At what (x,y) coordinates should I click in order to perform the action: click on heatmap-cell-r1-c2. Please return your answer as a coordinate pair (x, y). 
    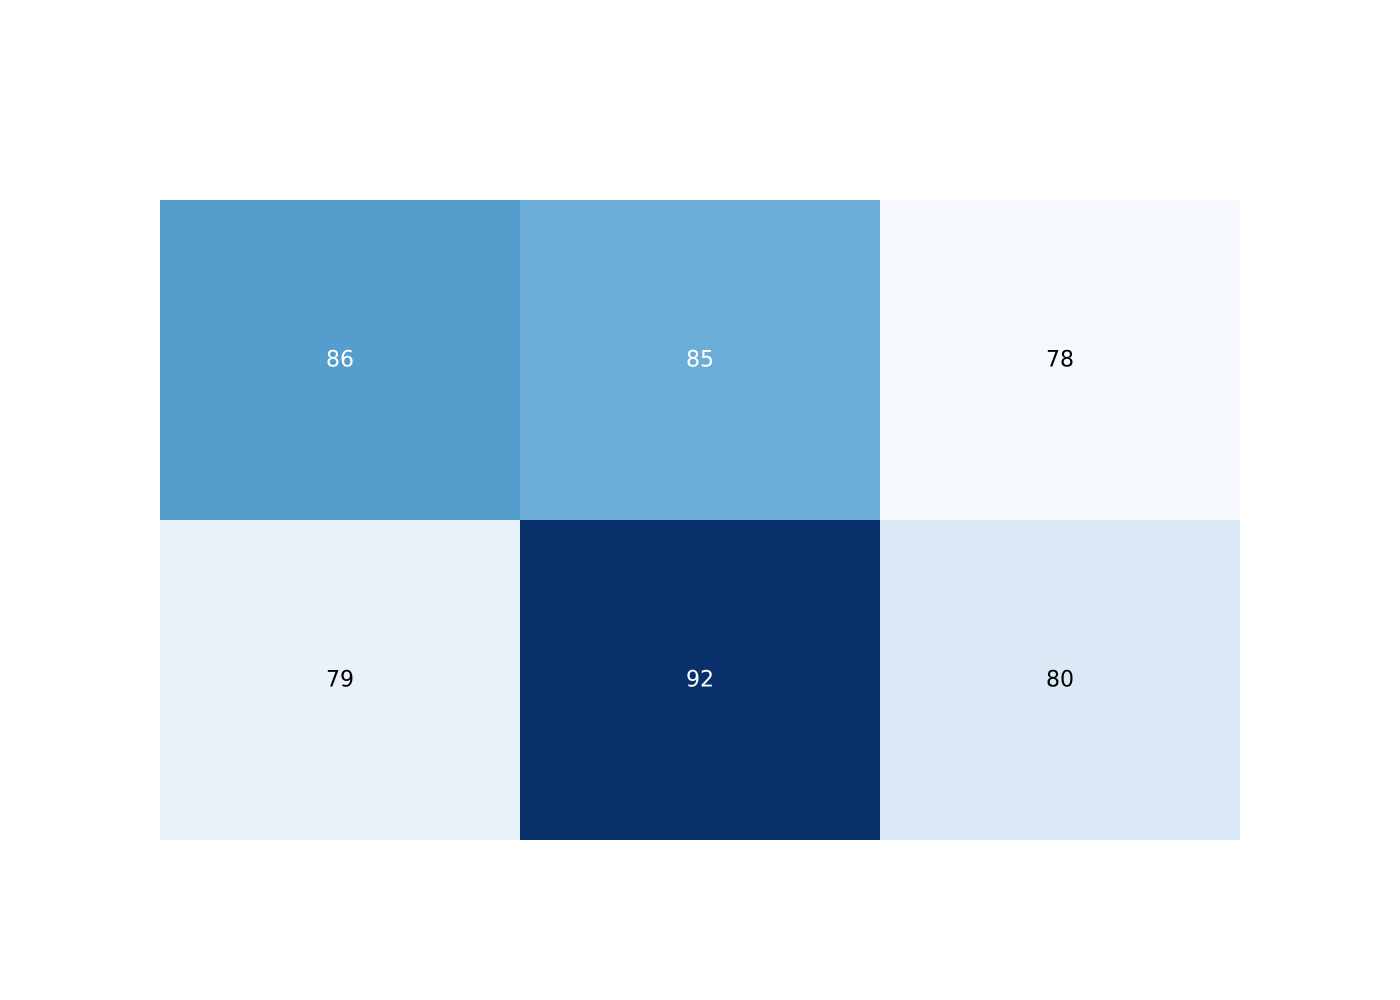
    Looking at the image, I should click on (1060, 680).